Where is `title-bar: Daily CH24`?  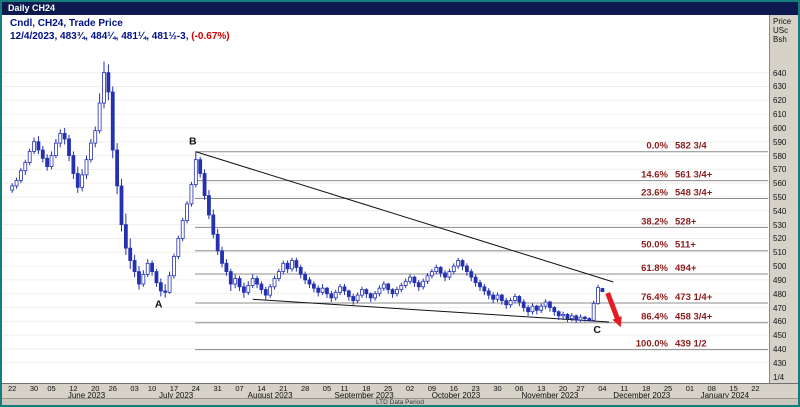
title-bar: Daily CH24 is located at coordinates (400, 8).